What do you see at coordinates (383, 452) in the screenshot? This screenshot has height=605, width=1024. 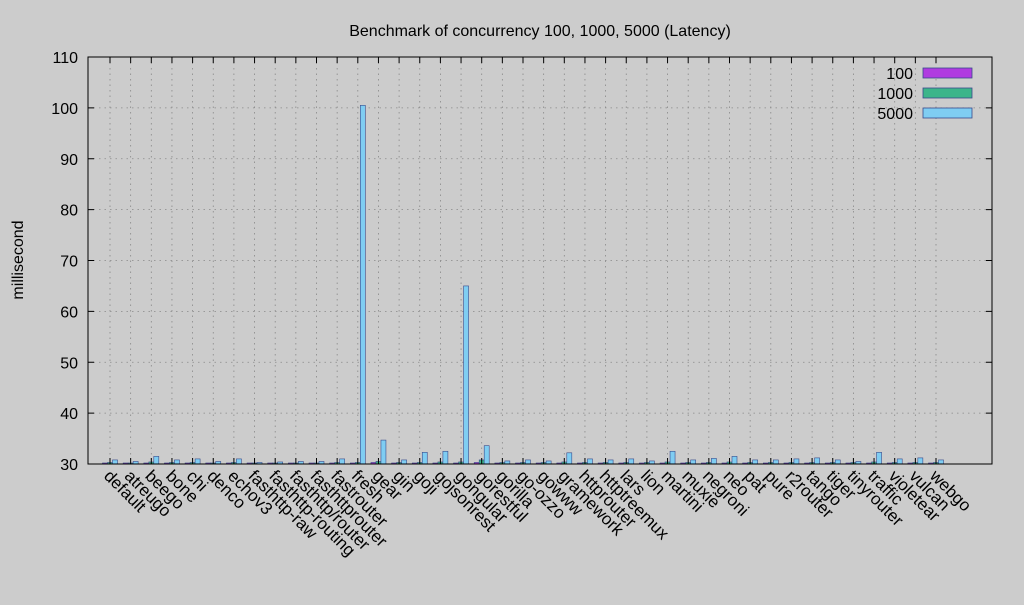 I see `bar-5000-gear` at bounding box center [383, 452].